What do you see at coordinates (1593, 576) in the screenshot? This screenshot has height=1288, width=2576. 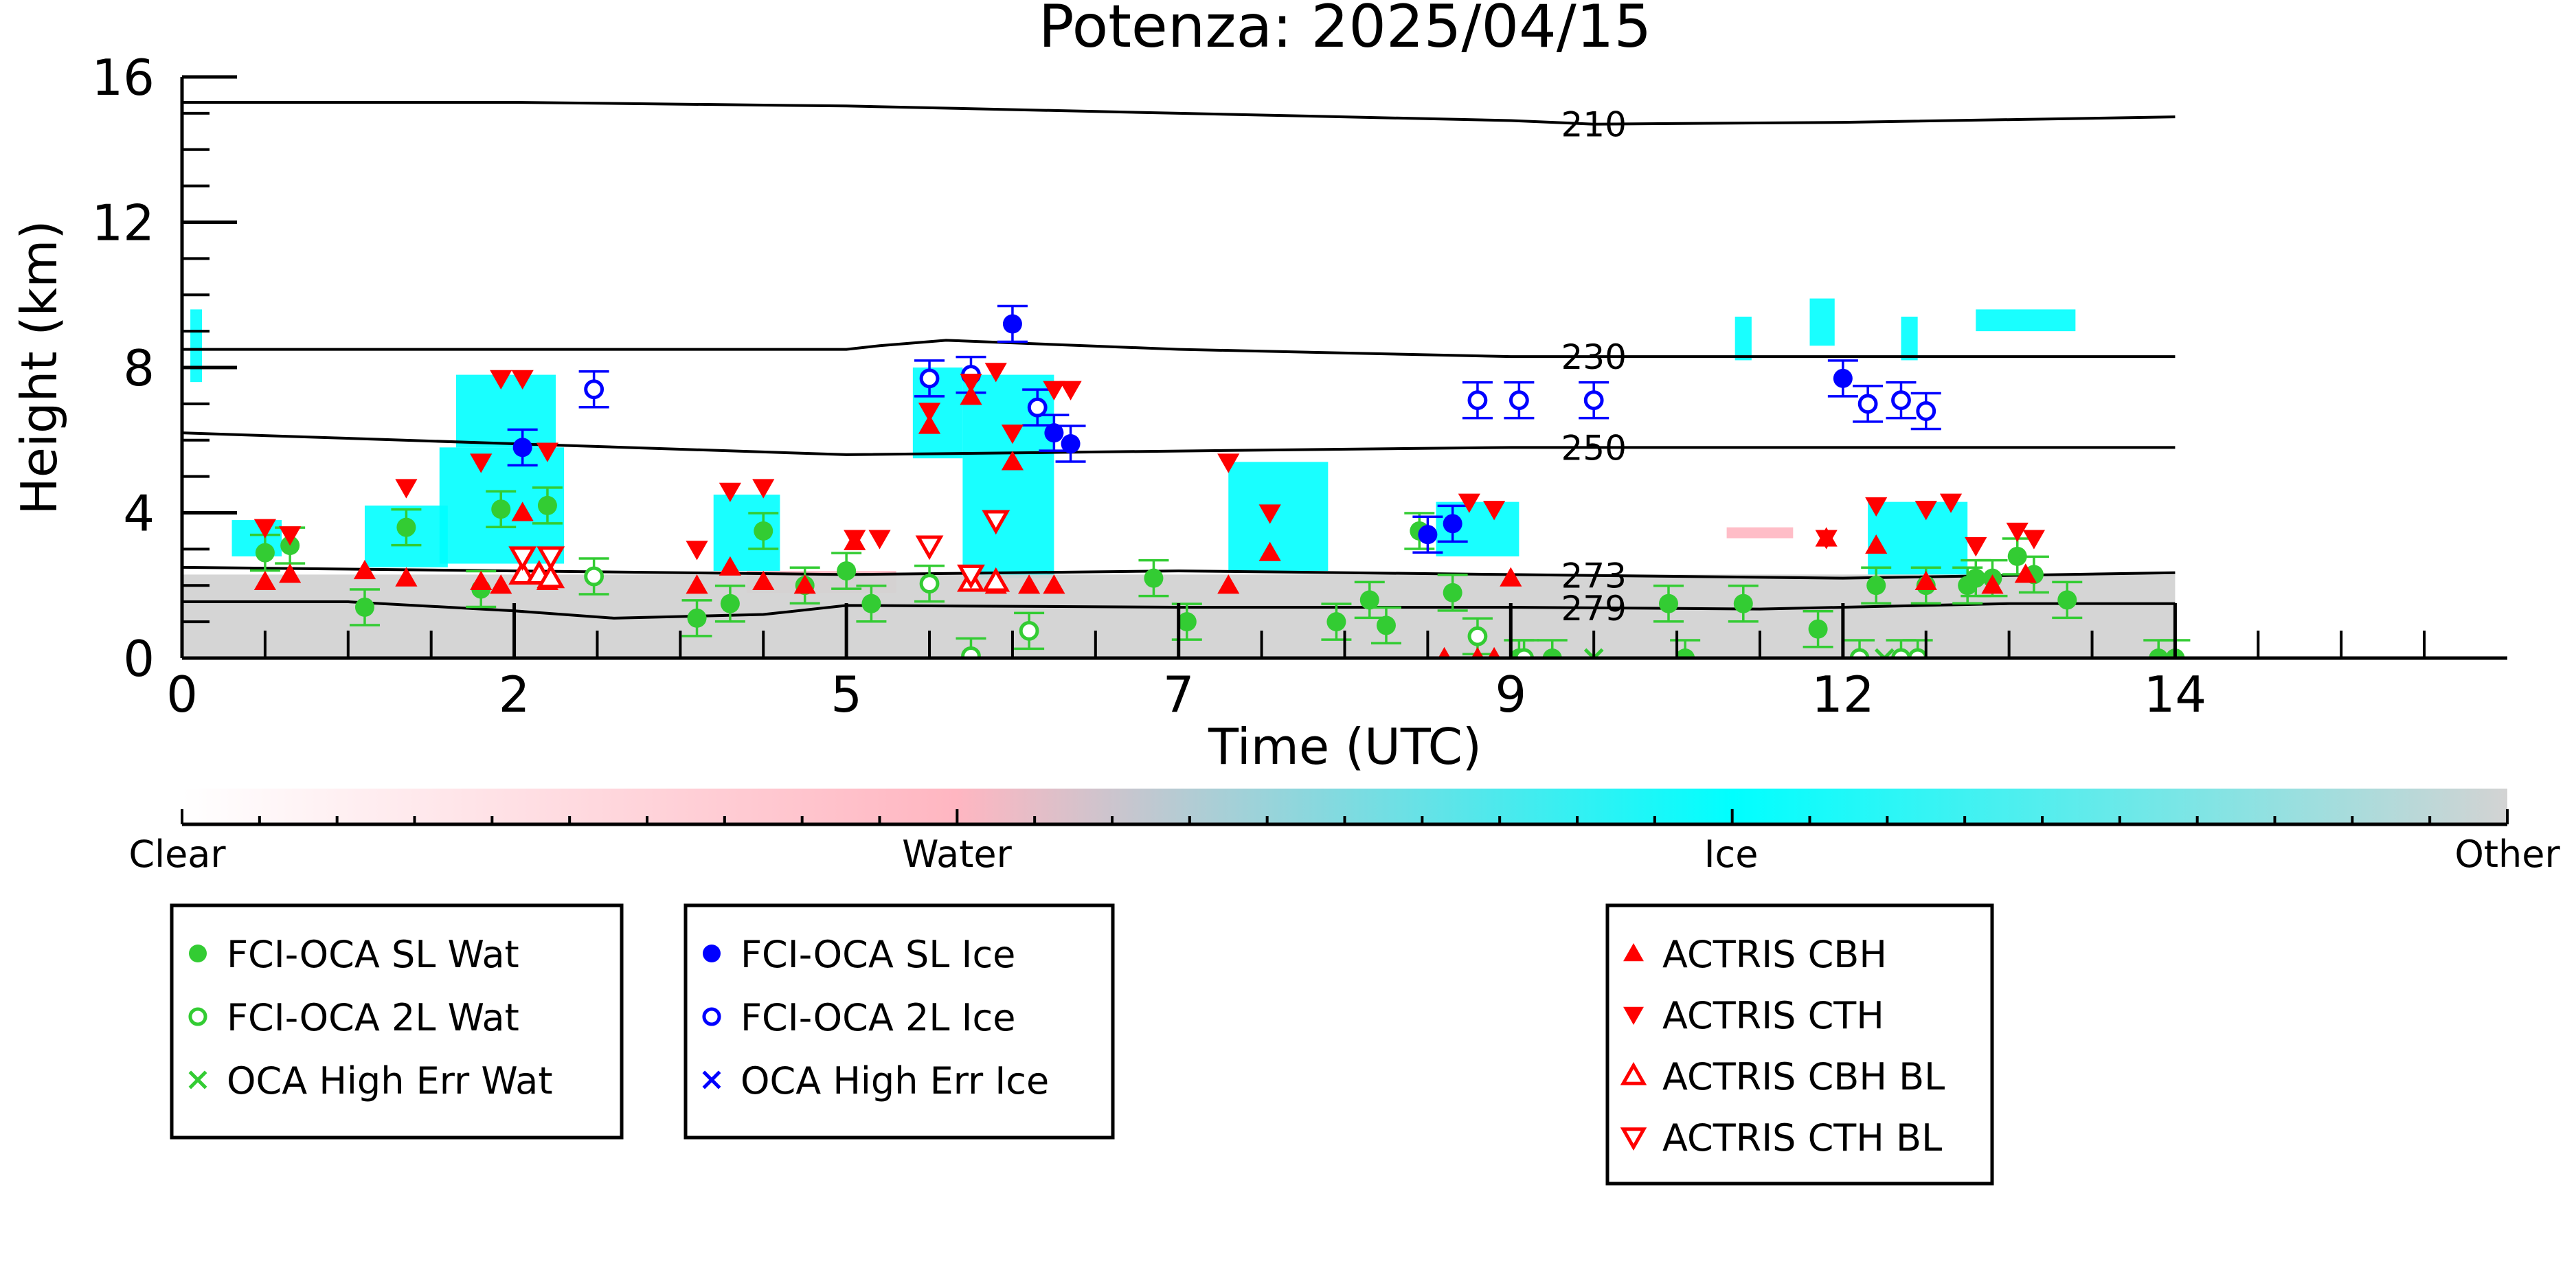 I see `contour-label-273: 273` at bounding box center [1593, 576].